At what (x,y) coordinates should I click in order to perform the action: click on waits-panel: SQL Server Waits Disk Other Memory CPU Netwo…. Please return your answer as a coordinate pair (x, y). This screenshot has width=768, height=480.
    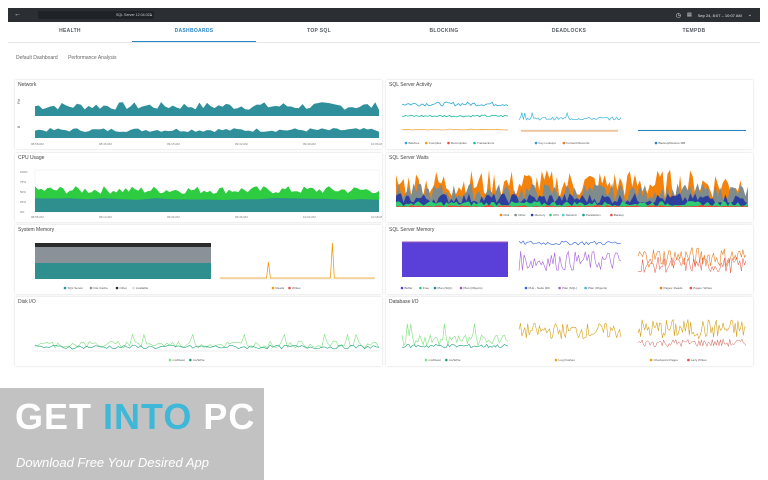
    Looking at the image, I should click on (569, 187).